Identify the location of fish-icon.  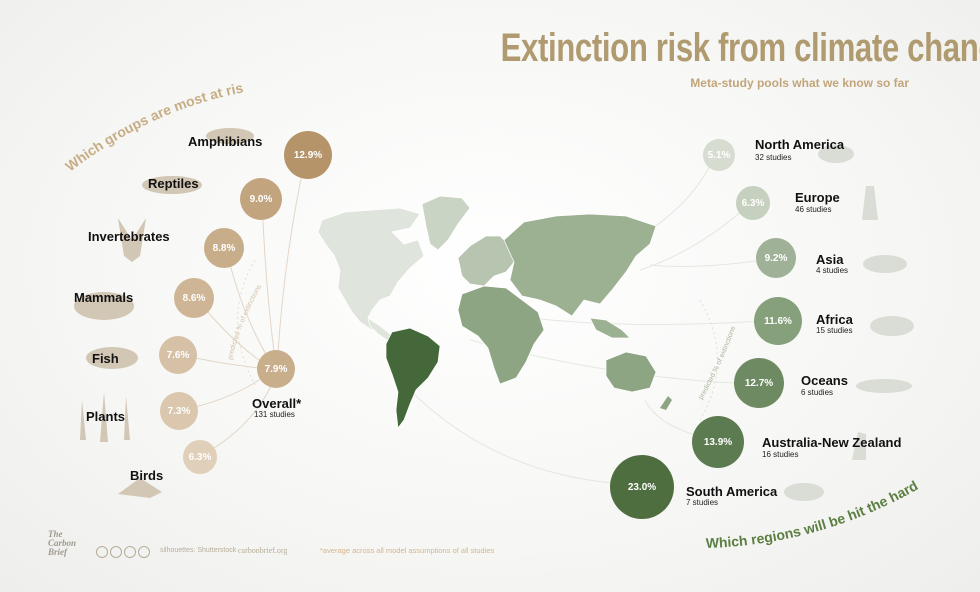
(112, 358).